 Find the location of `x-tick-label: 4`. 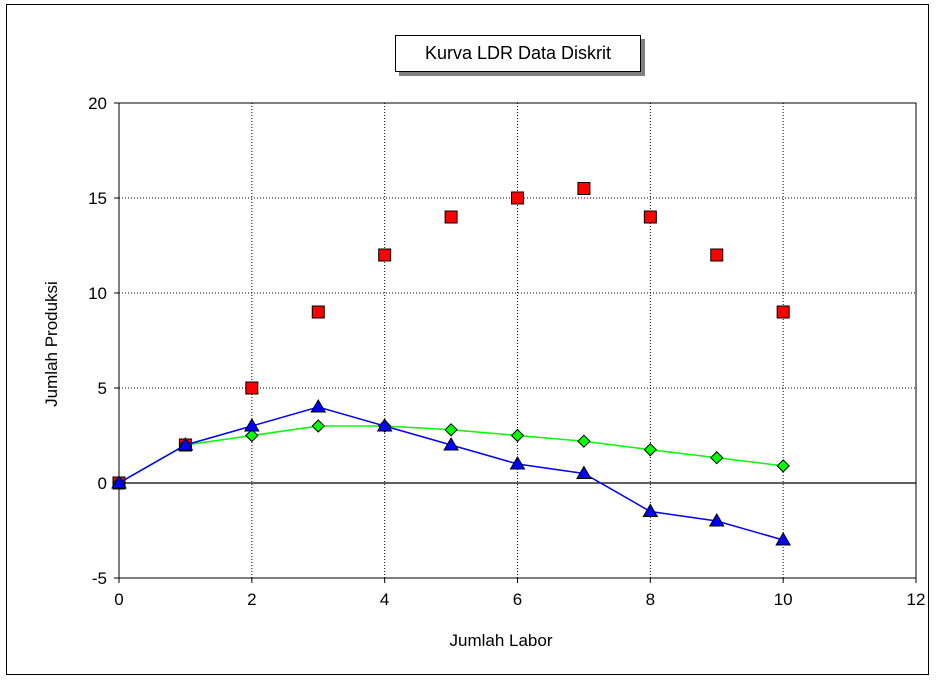

x-tick-label: 4 is located at coordinates (384, 599).